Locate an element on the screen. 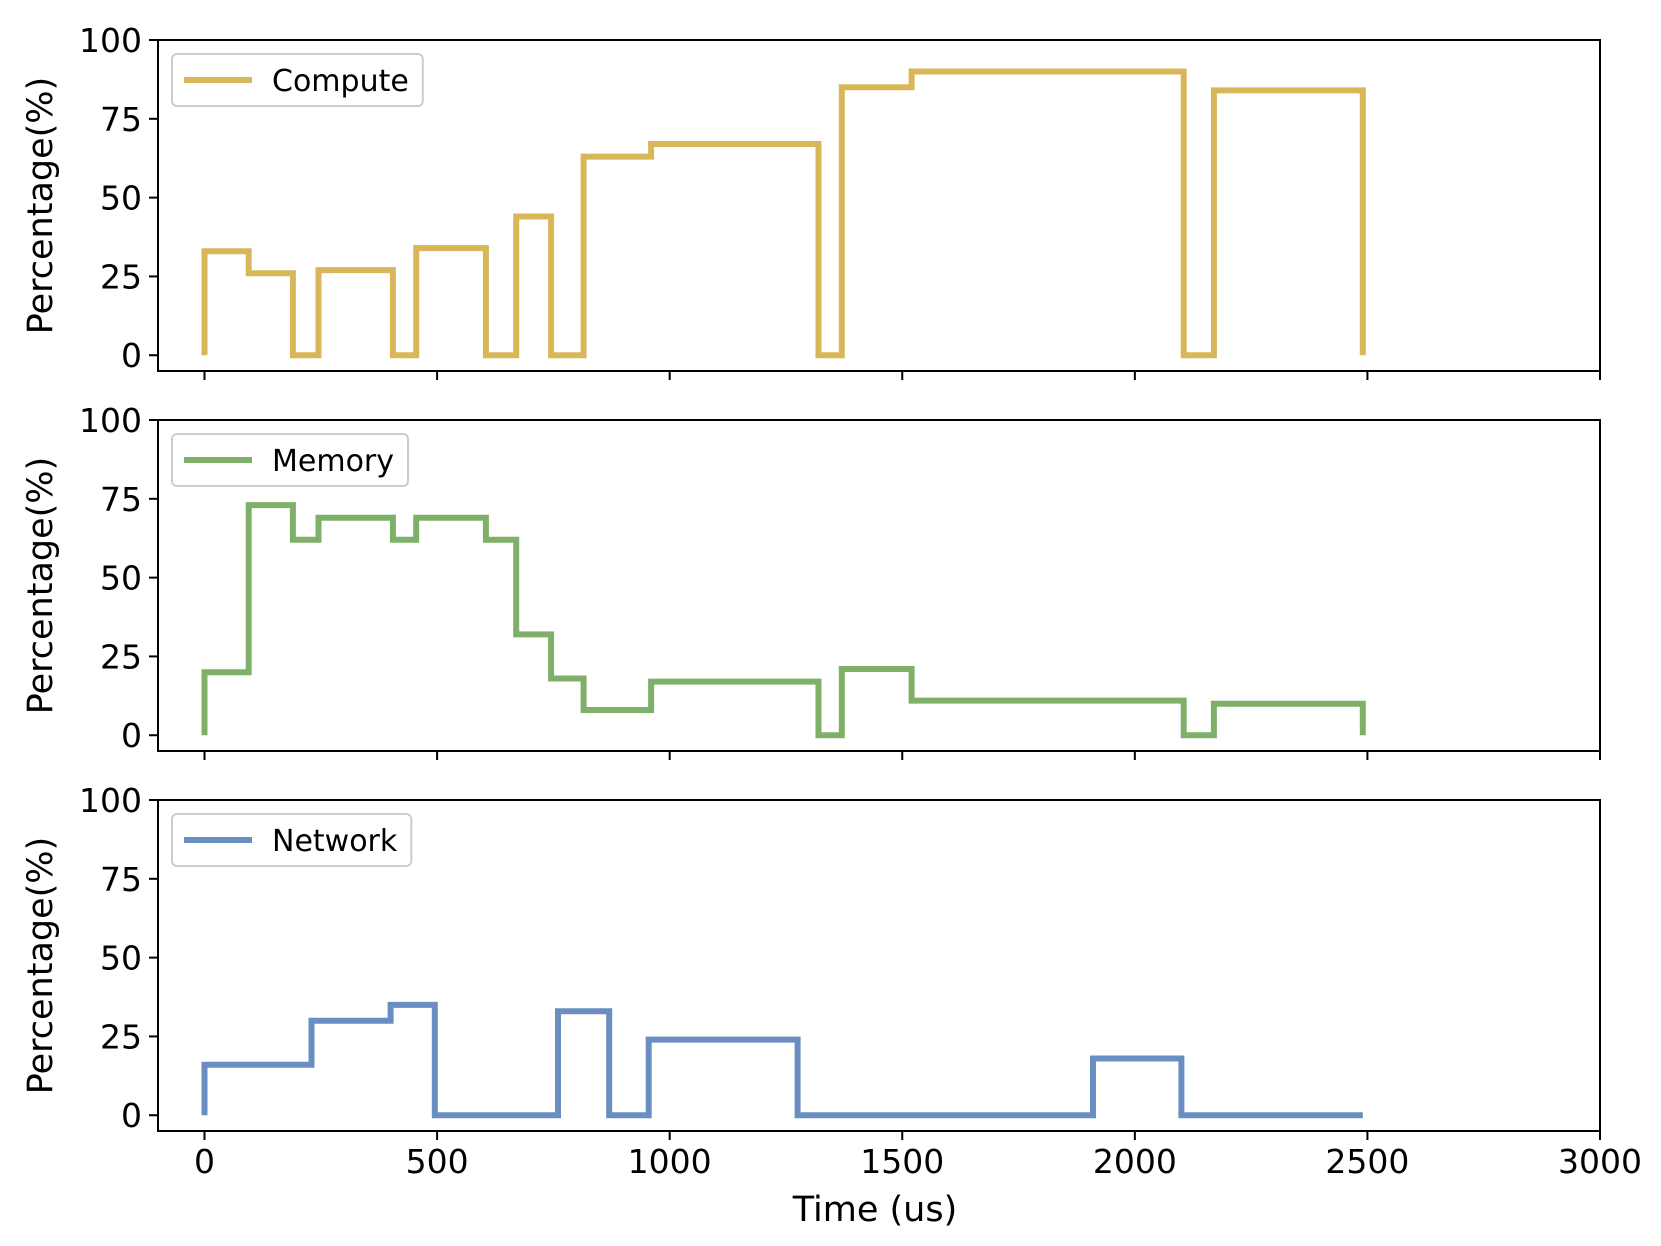 Image resolution: width=1661 pixels, height=1246 pixels. legend-label: Memory is located at coordinates (333, 461).